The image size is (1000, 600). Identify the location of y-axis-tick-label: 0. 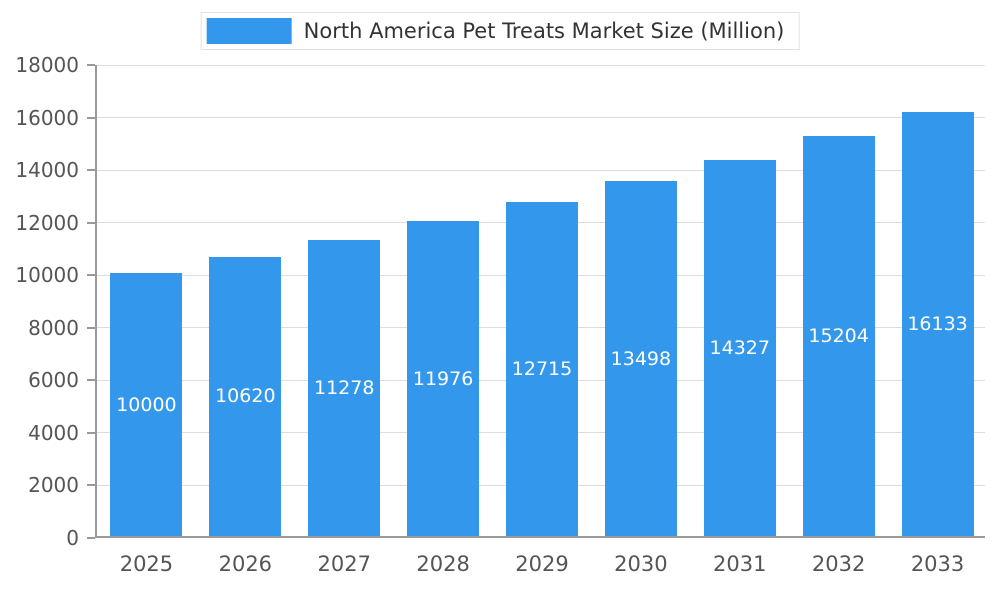
(72, 538).